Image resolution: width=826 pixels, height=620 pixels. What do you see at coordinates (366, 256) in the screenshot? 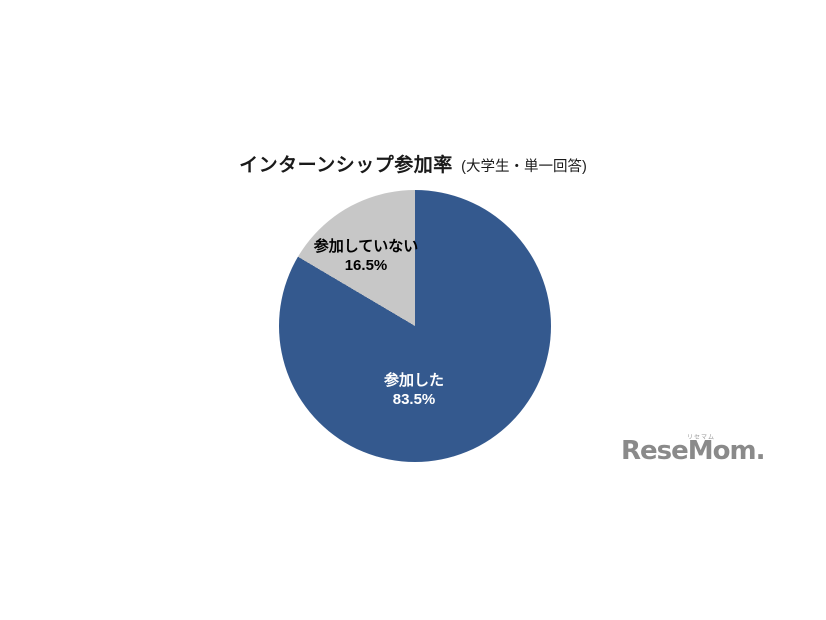
I see `slice-label-not-participated: 参加していない 16.5%` at bounding box center [366, 256].